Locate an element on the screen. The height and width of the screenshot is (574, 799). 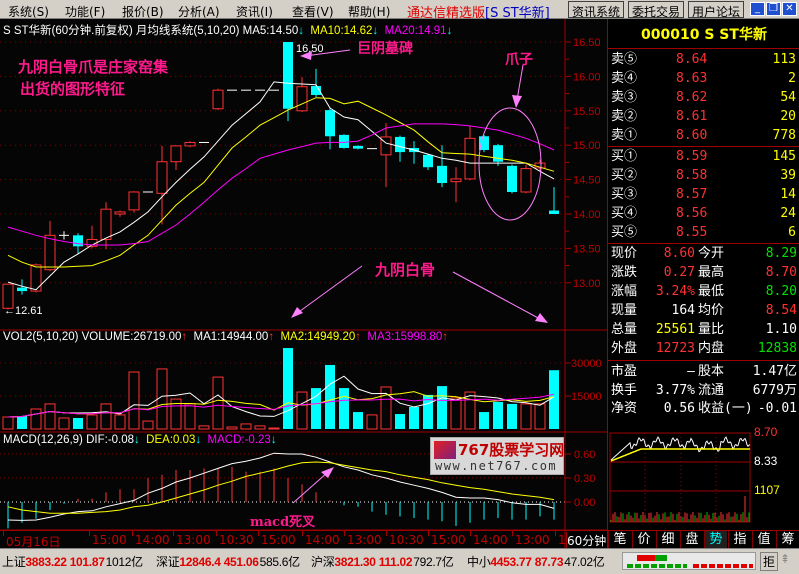
macd is located at coordinates (281, 490).